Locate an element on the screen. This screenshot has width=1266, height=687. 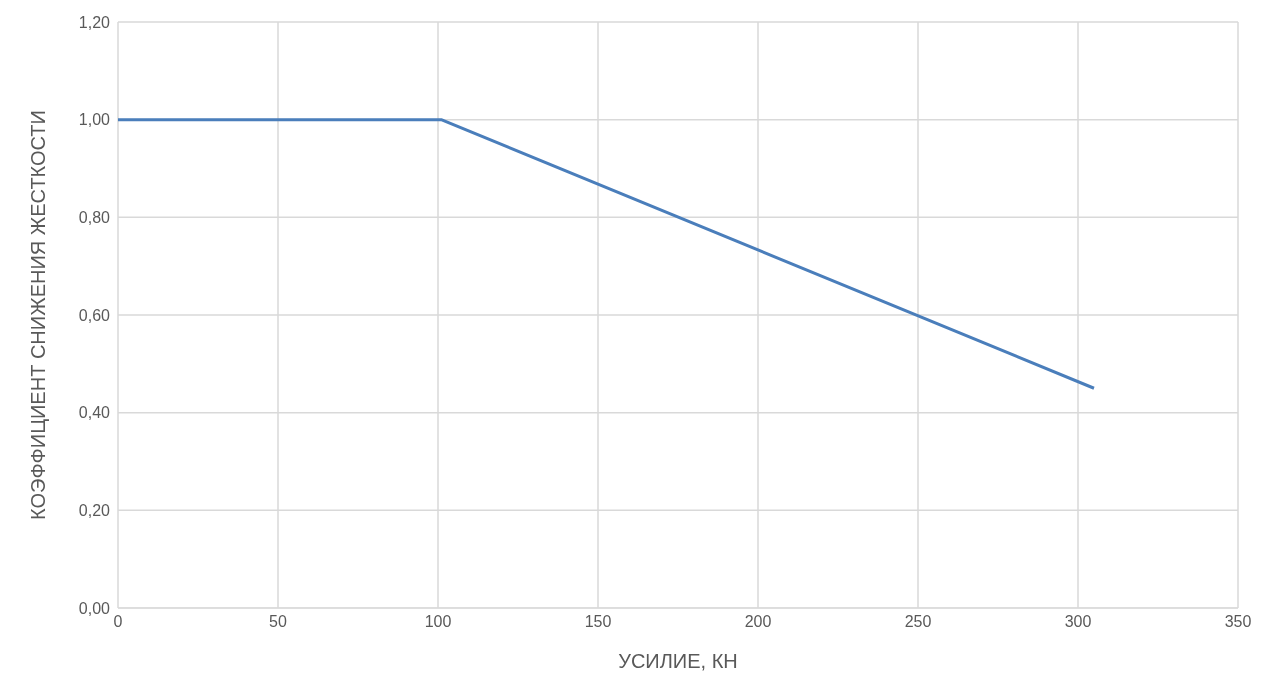
y-tick-label: 0,60 is located at coordinates (94, 315).